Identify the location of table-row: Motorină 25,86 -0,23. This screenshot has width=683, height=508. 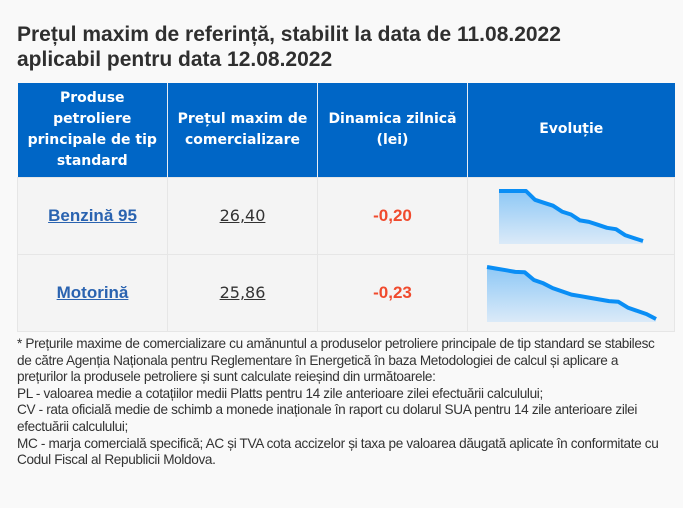
(346, 292).